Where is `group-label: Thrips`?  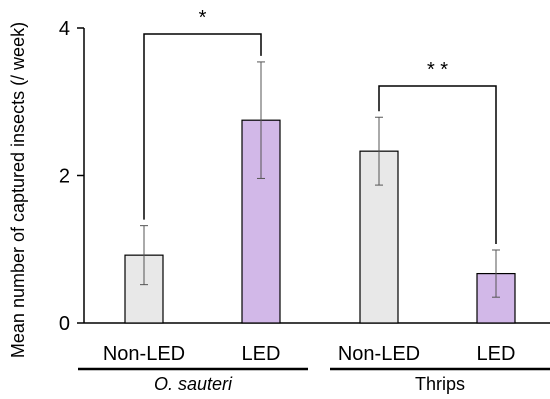 group-label: Thrips is located at coordinates (440, 384).